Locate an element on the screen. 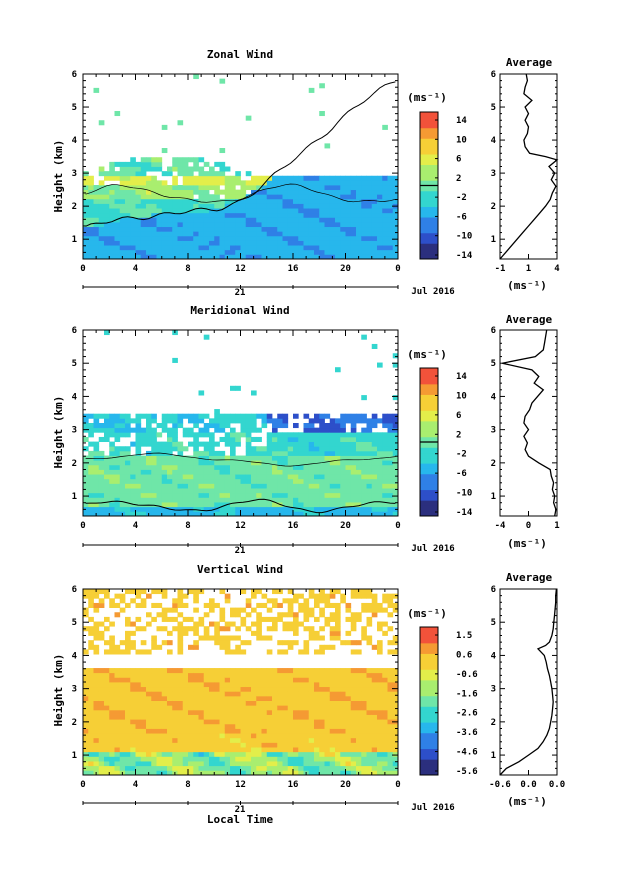 The width and height of the screenshot is (617, 873). zero-contour-line is located at coordinates (240, 154).